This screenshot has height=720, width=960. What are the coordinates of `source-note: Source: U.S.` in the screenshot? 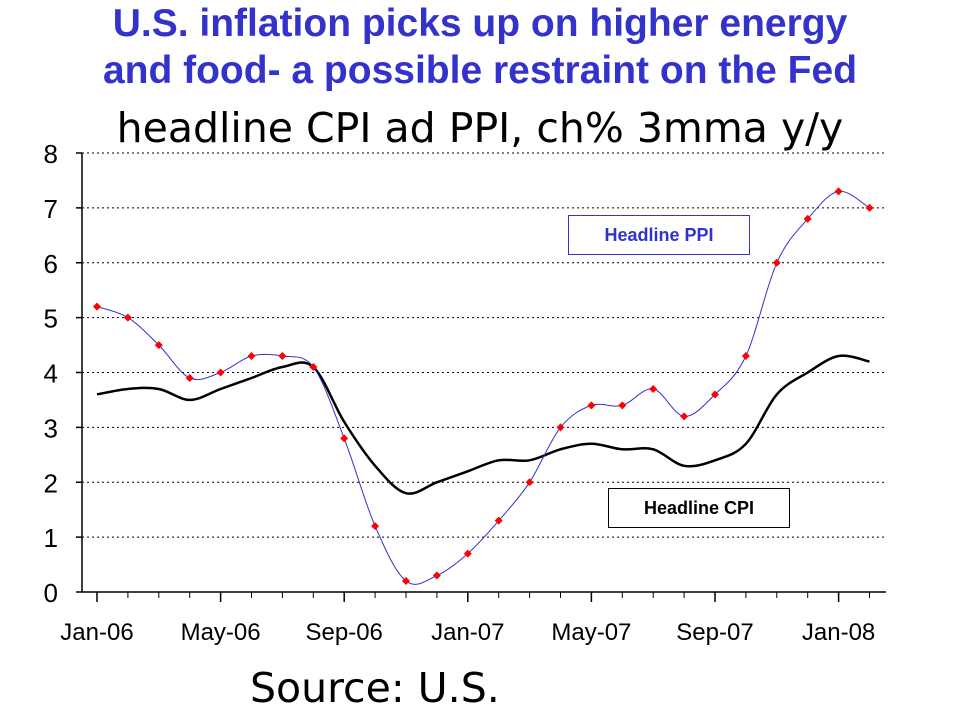 It's located at (375, 688).